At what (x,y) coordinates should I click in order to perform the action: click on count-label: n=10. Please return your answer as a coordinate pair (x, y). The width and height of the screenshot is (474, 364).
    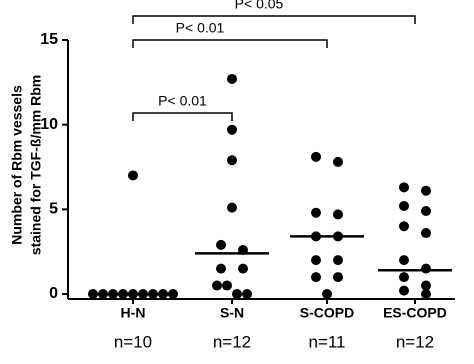
    Looking at the image, I should click on (133, 341).